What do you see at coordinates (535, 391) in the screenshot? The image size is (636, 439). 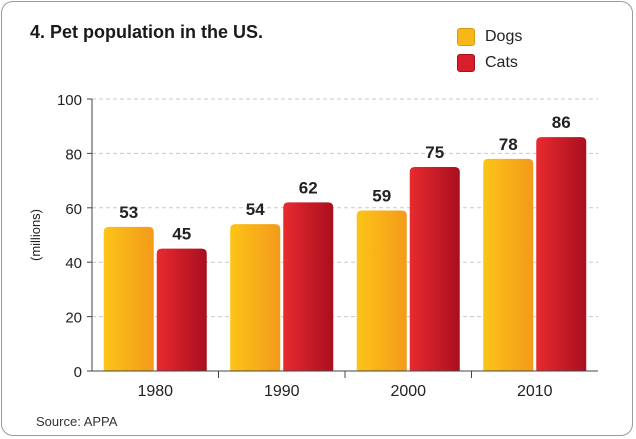 I see `x-tick-label: 2010` at bounding box center [535, 391].